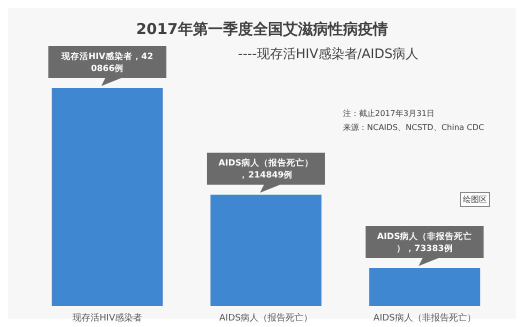  What do you see at coordinates (389, 113) in the screenshot?
I see `annotation: 注：截止2017年3月31日` at bounding box center [389, 113].